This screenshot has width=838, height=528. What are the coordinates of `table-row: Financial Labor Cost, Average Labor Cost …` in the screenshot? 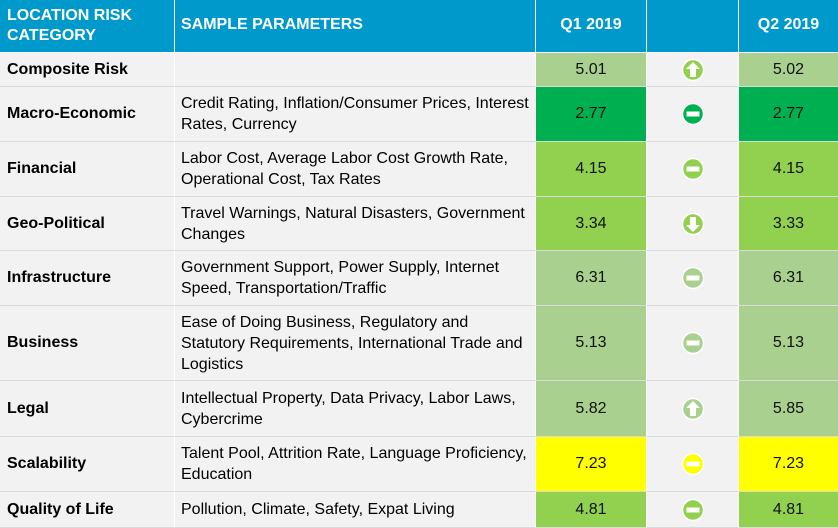 It's located at (419, 169).